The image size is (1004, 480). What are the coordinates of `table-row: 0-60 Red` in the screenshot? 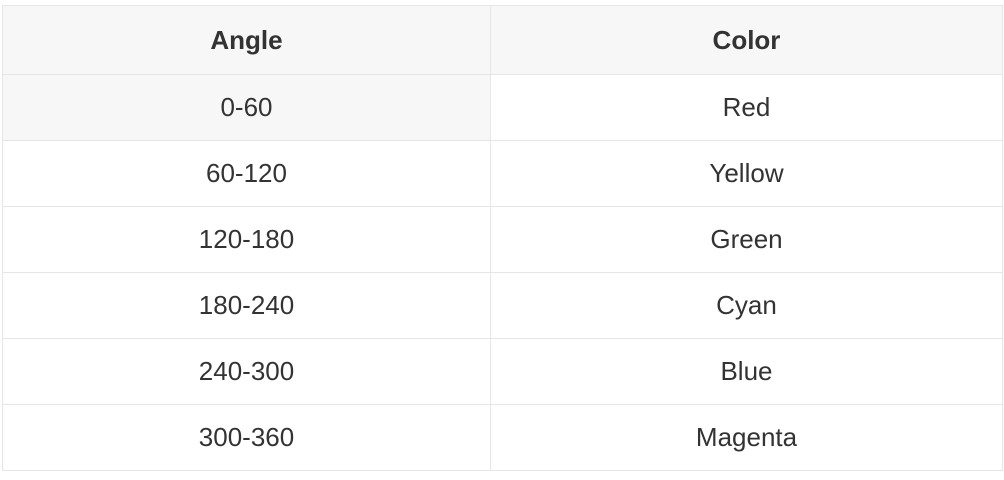 It's located at (502, 107).